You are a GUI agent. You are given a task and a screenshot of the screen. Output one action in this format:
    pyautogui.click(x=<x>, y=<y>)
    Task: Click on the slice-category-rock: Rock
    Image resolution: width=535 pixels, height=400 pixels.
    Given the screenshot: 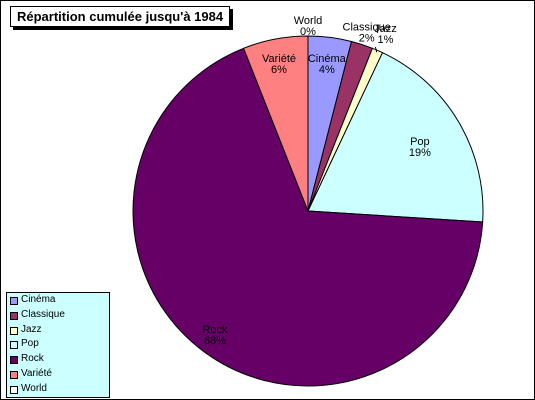 What is the action you would take?
    pyautogui.click(x=215, y=330)
    